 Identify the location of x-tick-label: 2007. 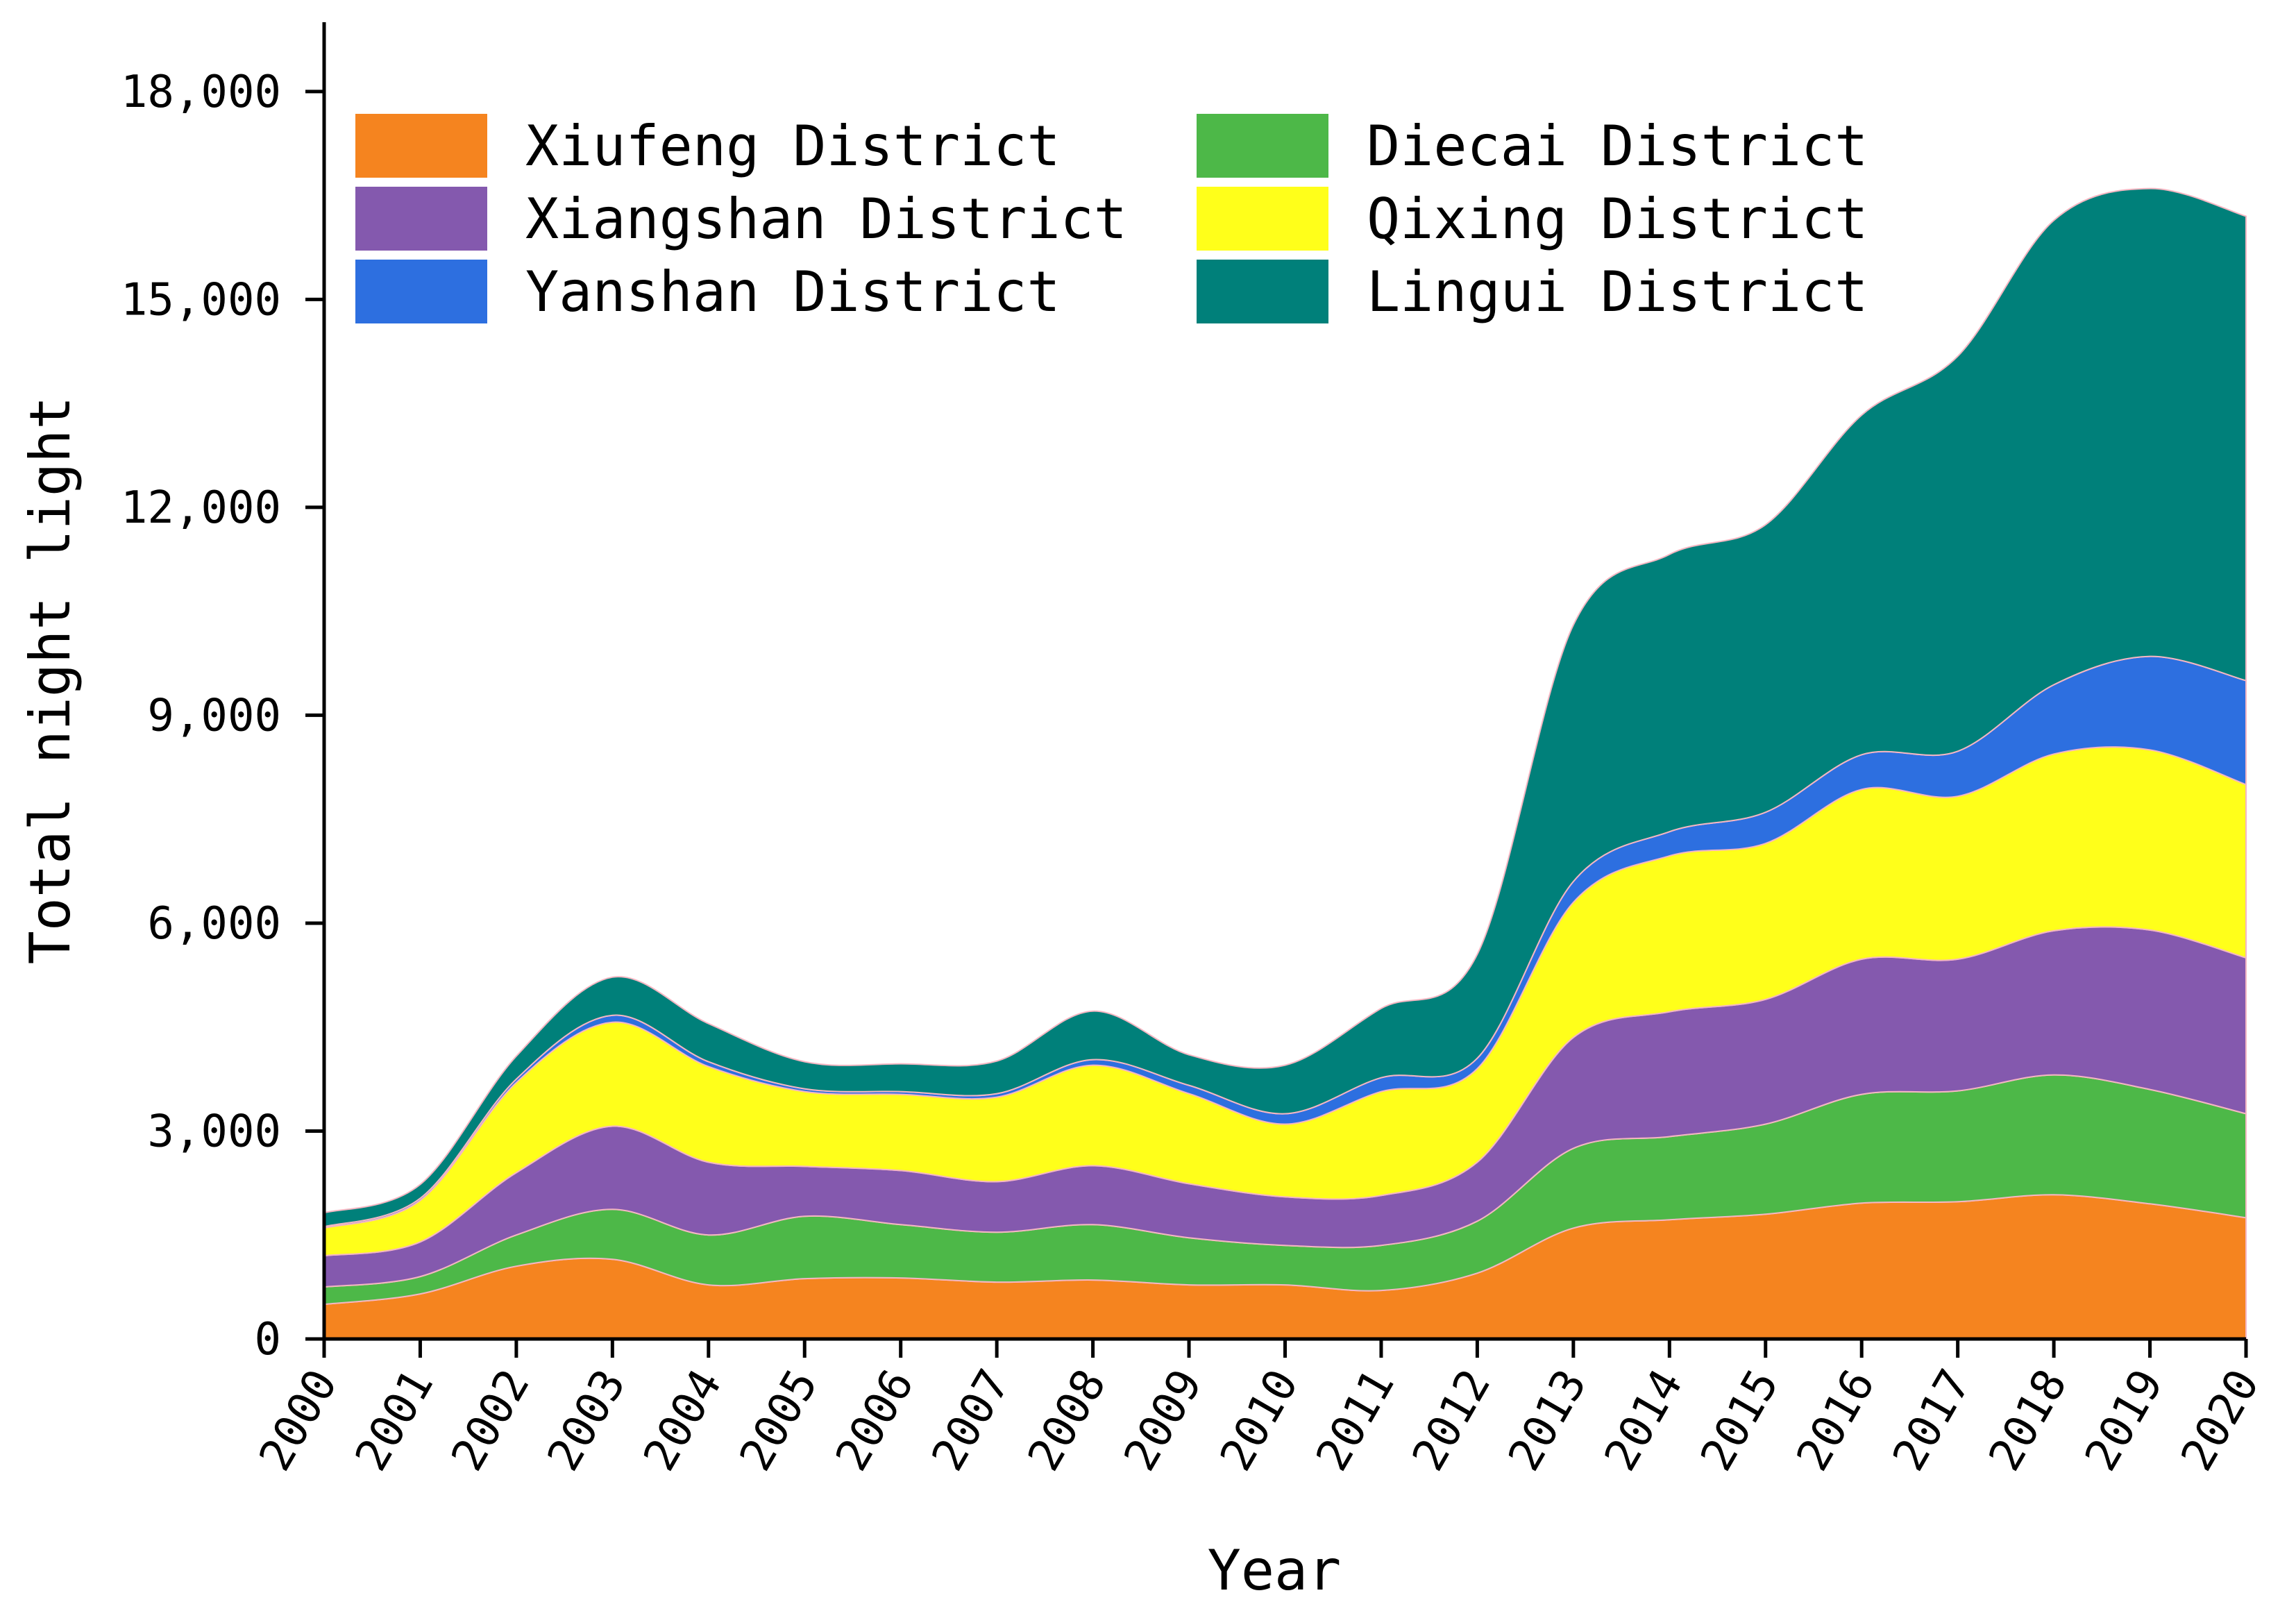
(971, 1420).